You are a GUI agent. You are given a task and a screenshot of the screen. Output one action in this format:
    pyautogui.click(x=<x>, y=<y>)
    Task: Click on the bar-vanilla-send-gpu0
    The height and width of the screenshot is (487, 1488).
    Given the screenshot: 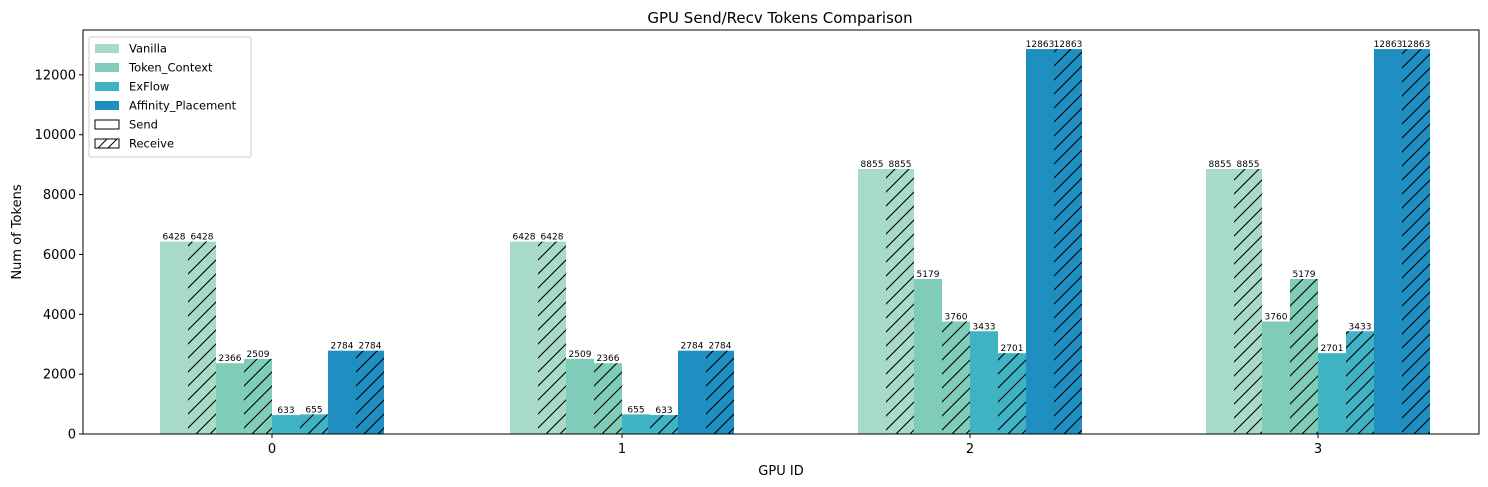 What is the action you would take?
    pyautogui.click(x=174, y=337)
    